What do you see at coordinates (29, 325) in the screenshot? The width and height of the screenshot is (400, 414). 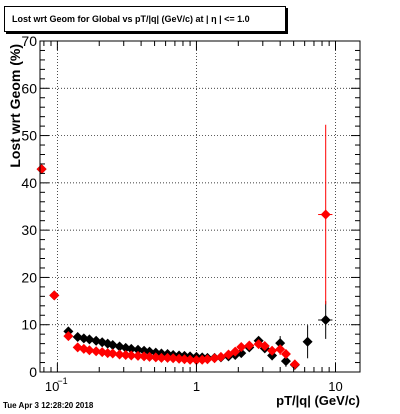 I see `y-tick-label: 10` at bounding box center [29, 325].